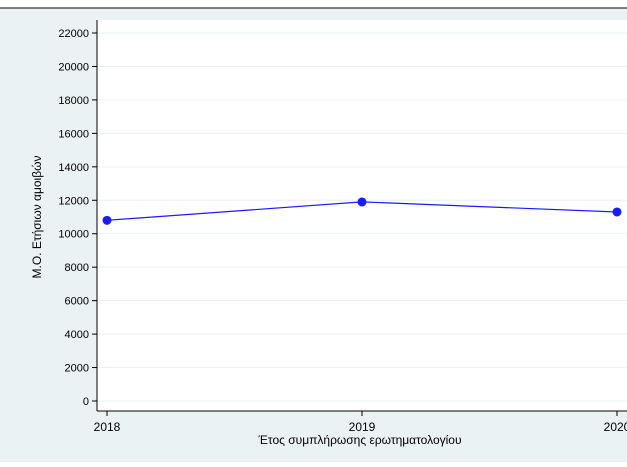  Describe the element at coordinates (73, 101) in the screenshot. I see `y-tick-label: 18000` at that location.